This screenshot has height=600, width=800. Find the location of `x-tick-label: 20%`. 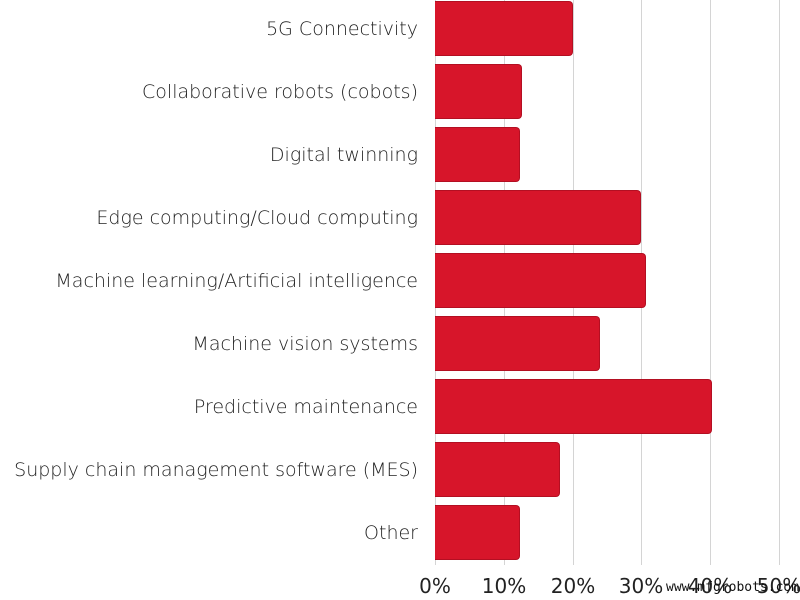

x-tick-label: 20% is located at coordinates (573, 586).